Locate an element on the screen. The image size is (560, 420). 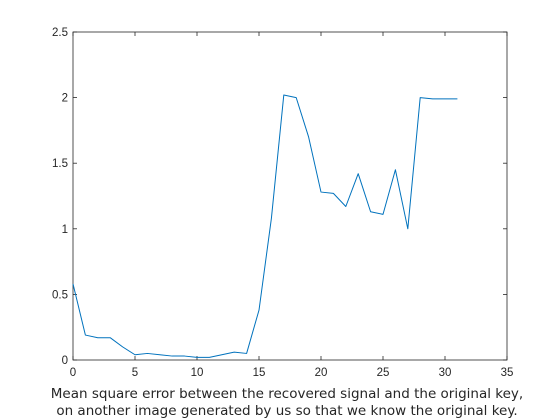
x-tick-label: 30 is located at coordinates (445, 373).